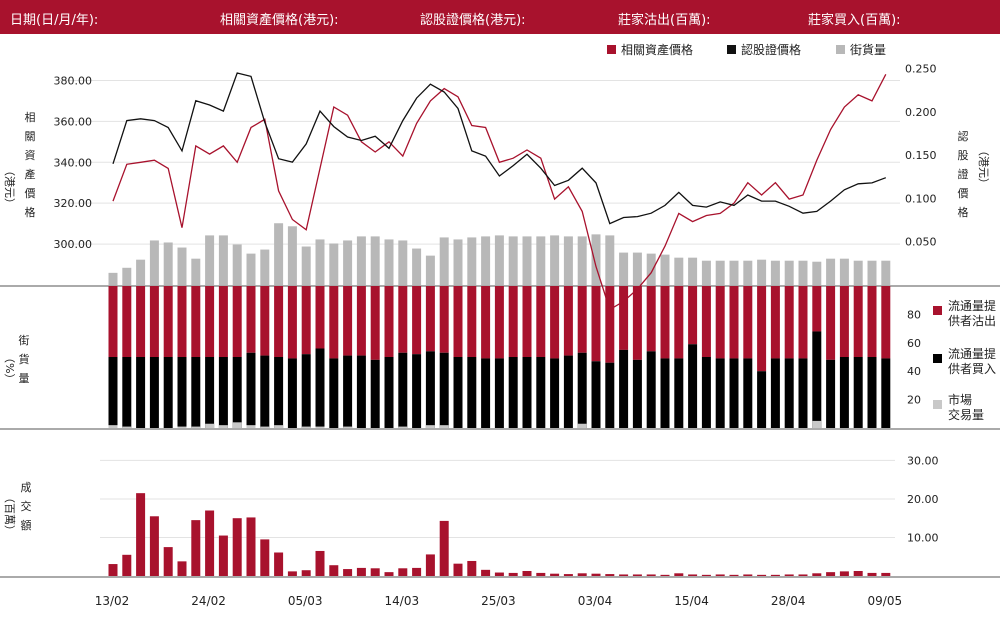 This screenshot has height=620, width=1000. What do you see at coordinates (921, 155) in the screenshot?
I see `right-tick-label: 0.150` at bounding box center [921, 155].